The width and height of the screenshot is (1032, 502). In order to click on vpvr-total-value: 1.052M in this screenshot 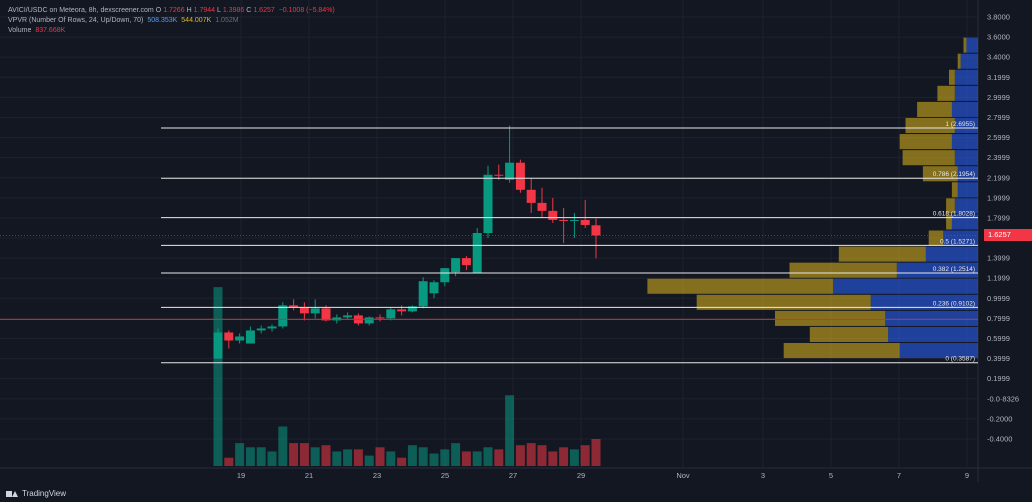, I will do `click(227, 20)`.